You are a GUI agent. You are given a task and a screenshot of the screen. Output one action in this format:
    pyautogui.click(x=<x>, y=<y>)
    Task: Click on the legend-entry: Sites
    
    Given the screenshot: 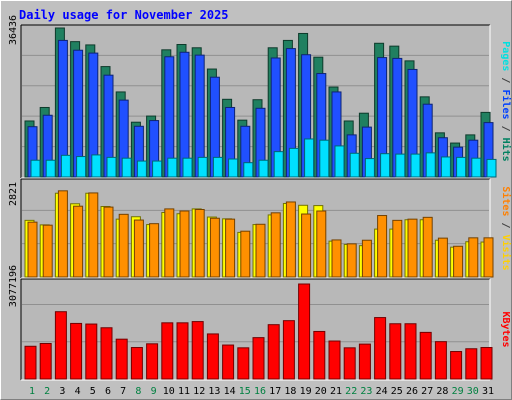 What is the action you would take?
    pyautogui.click(x=506, y=201)
    